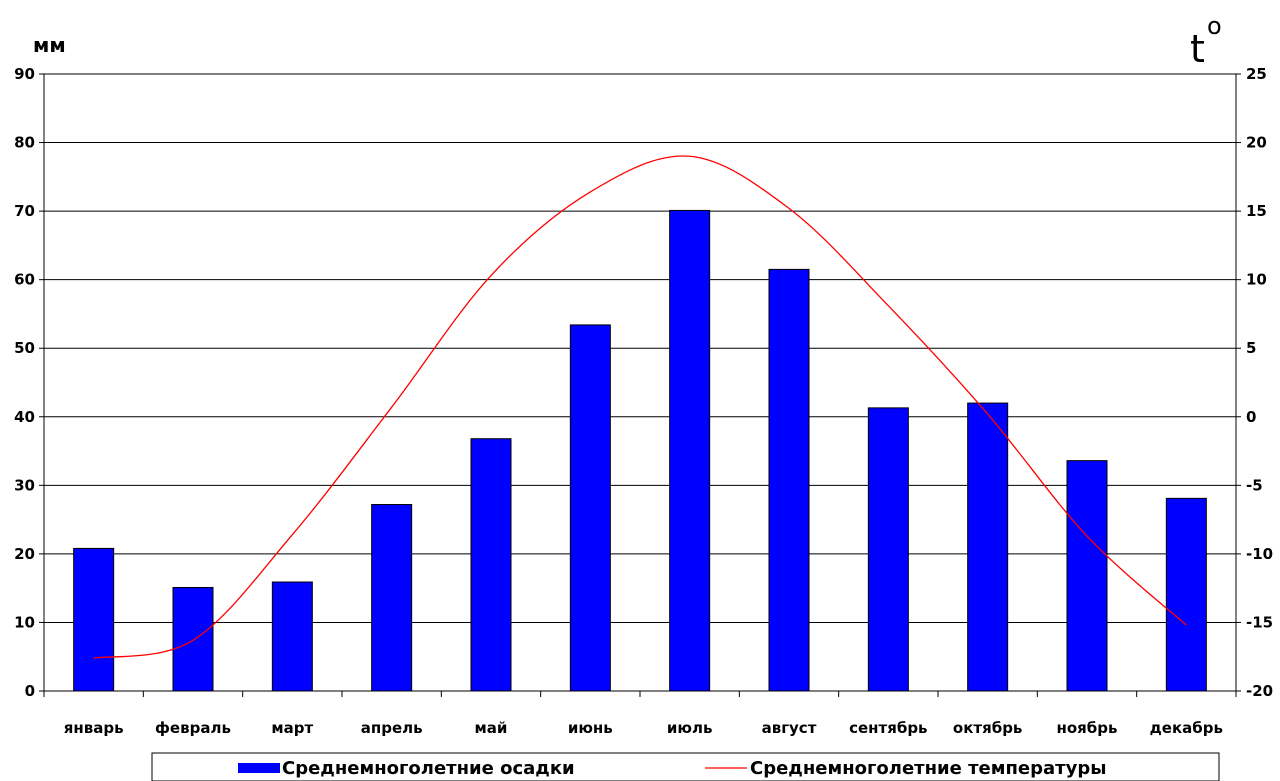  Describe the element at coordinates (590, 728) in the screenshot. I see `category-label-июнь: июнь` at that location.